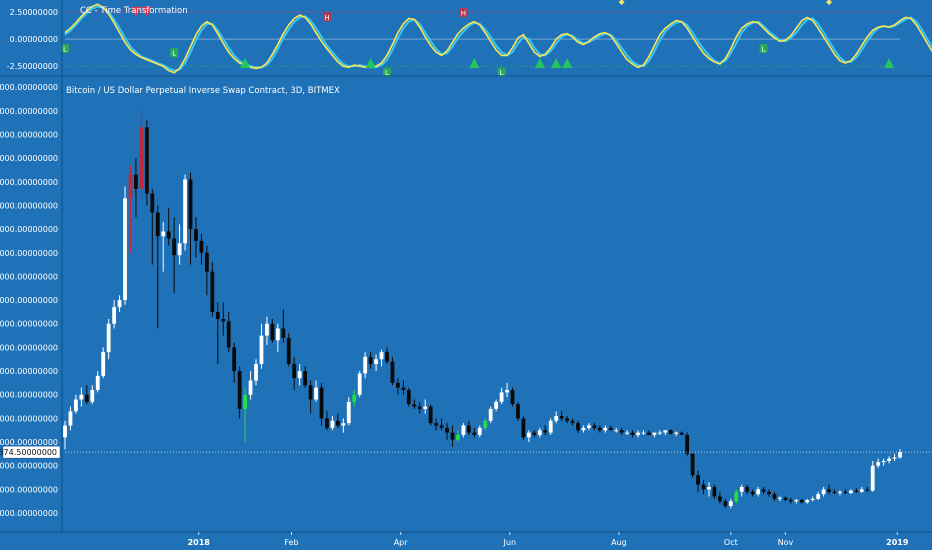  What do you see at coordinates (245, 63) in the screenshot?
I see `indicator-signal-up-arrow` at bounding box center [245, 63].